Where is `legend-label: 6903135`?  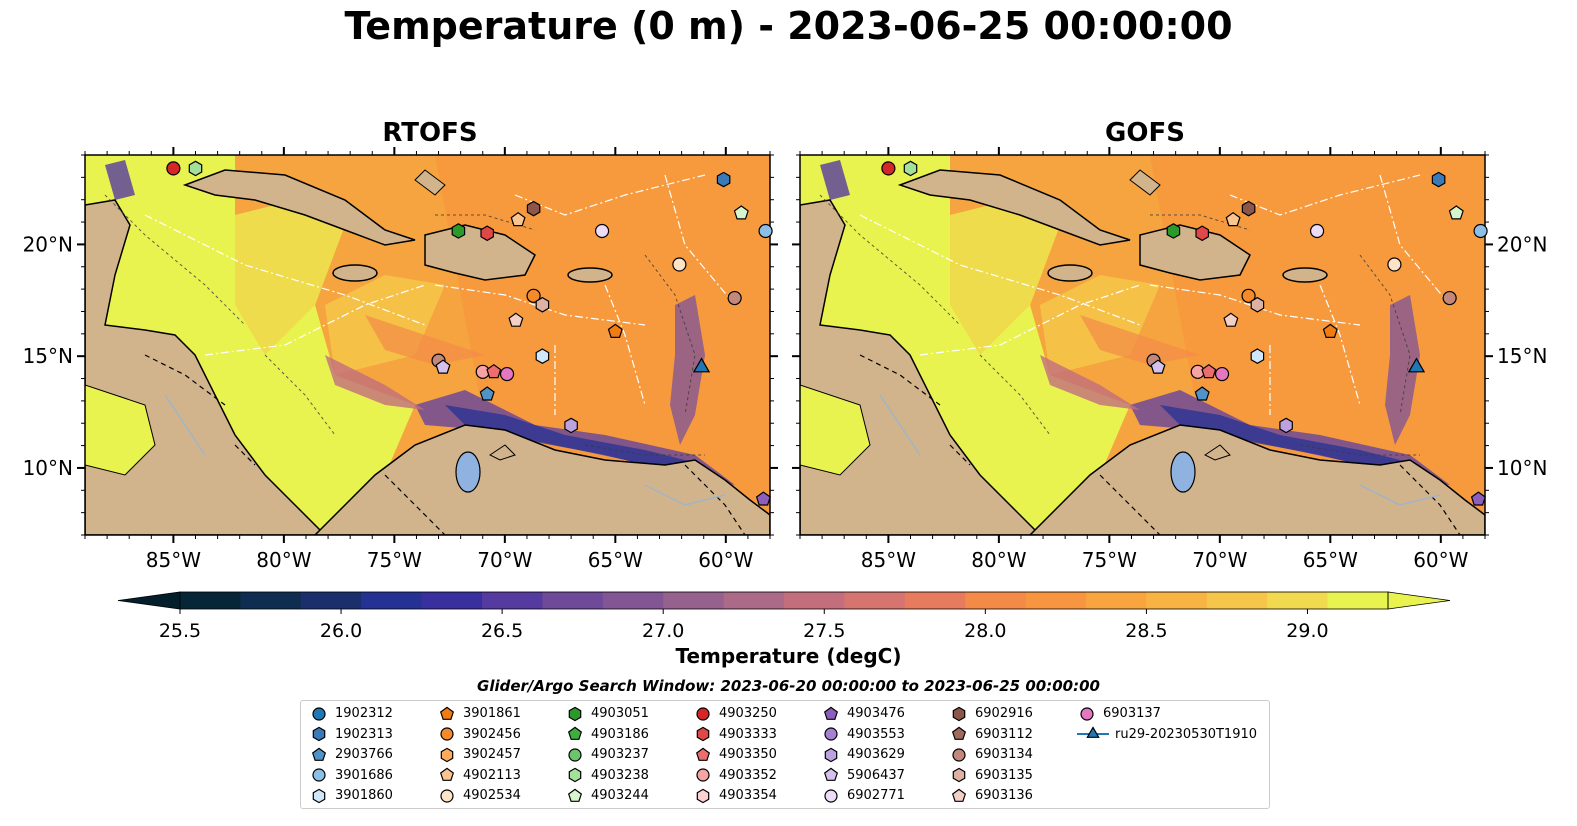 legend-label: 6903135 is located at coordinates (1004, 775).